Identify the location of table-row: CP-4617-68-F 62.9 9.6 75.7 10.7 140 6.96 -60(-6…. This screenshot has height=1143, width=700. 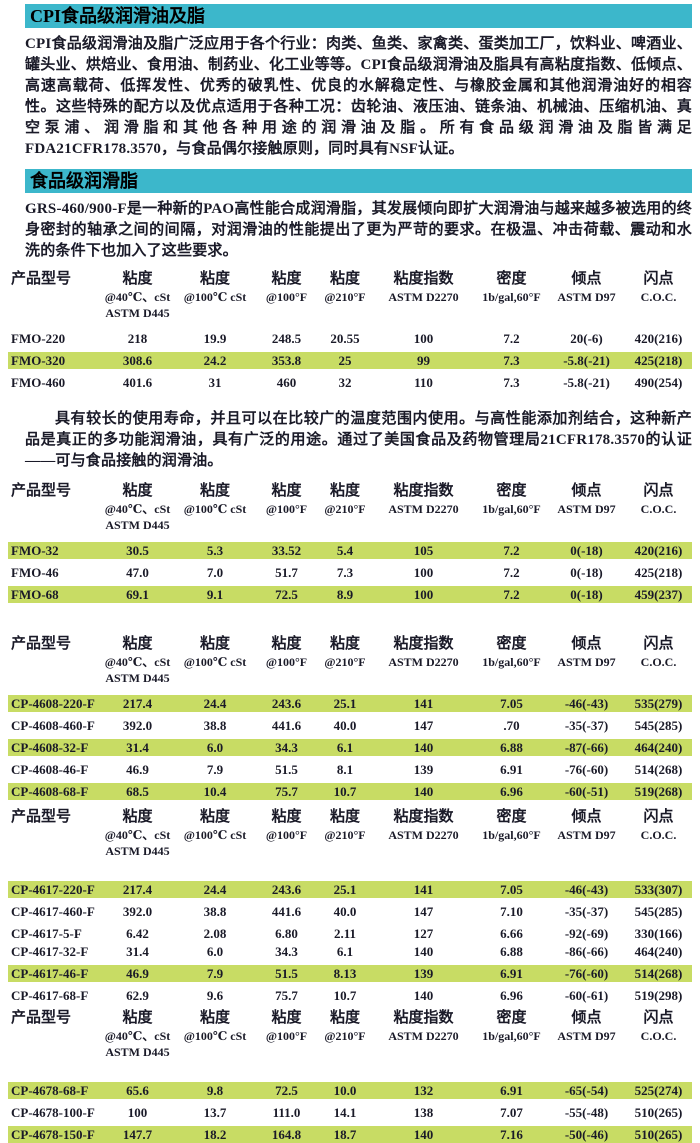
(350, 995).